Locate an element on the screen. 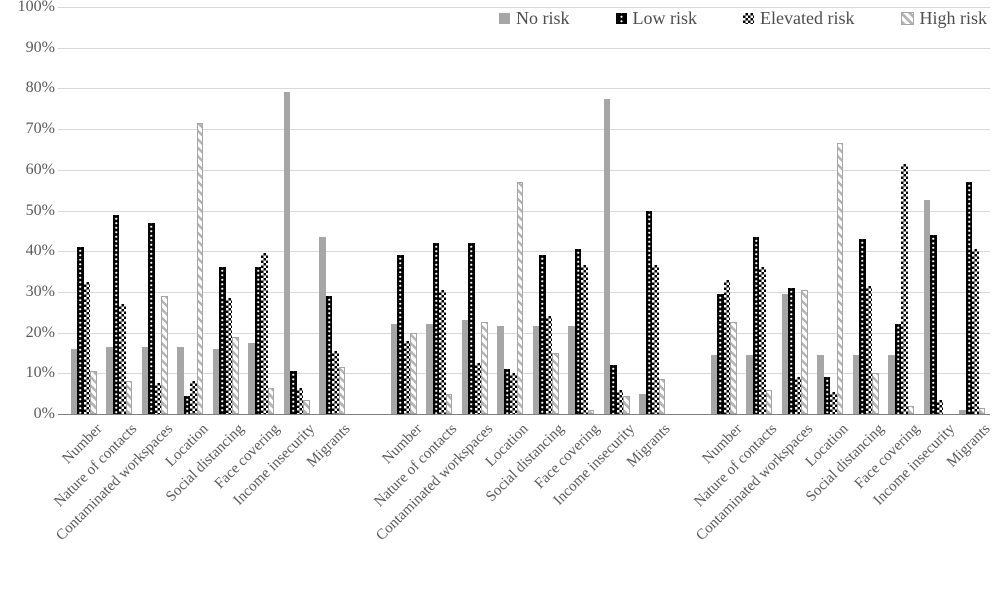 The height and width of the screenshot is (596, 993). y-tick-label-30: 30% is located at coordinates (40, 291).